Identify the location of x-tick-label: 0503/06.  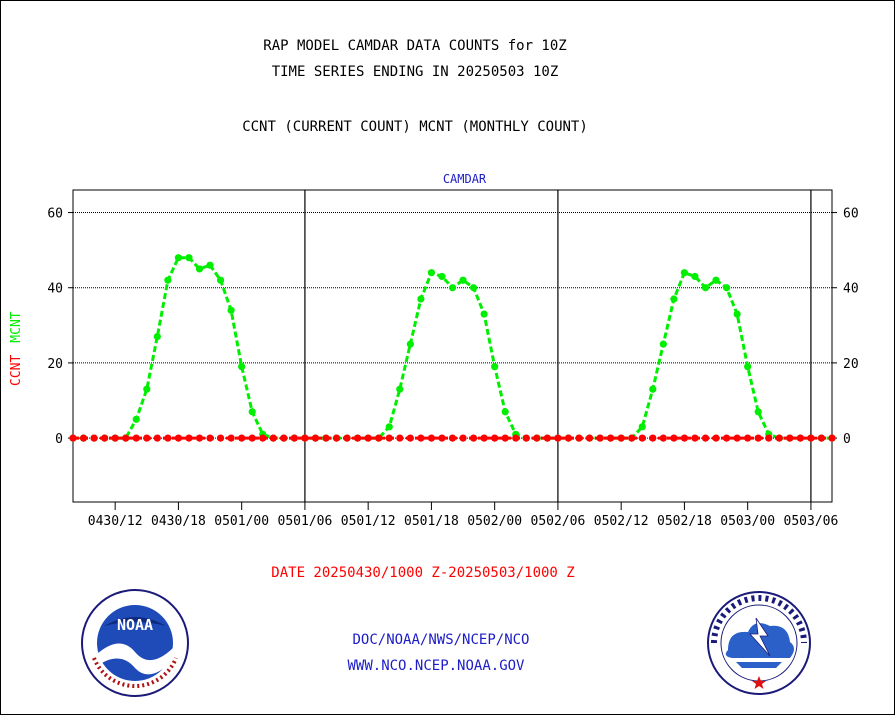
(811, 521).